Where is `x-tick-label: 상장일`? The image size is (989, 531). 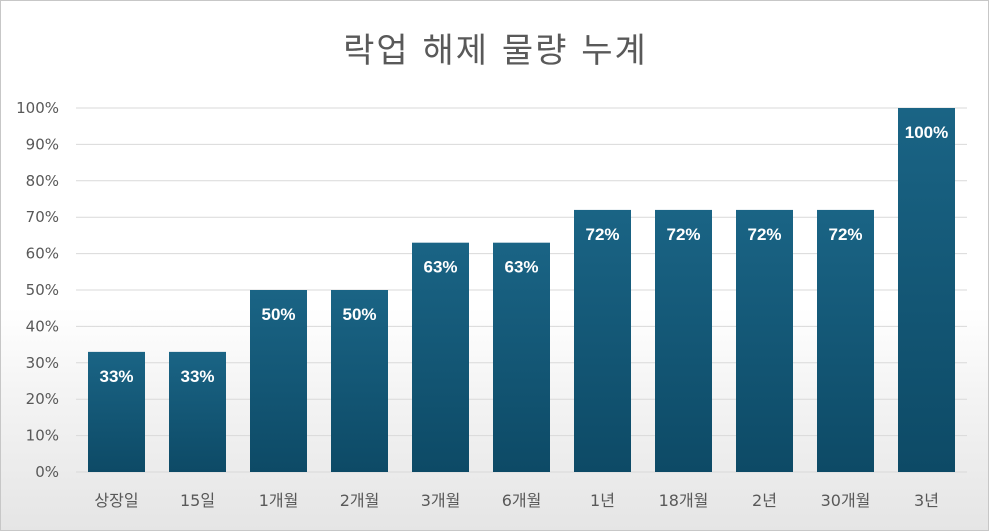 x-tick-label: 상장일 is located at coordinates (116, 500).